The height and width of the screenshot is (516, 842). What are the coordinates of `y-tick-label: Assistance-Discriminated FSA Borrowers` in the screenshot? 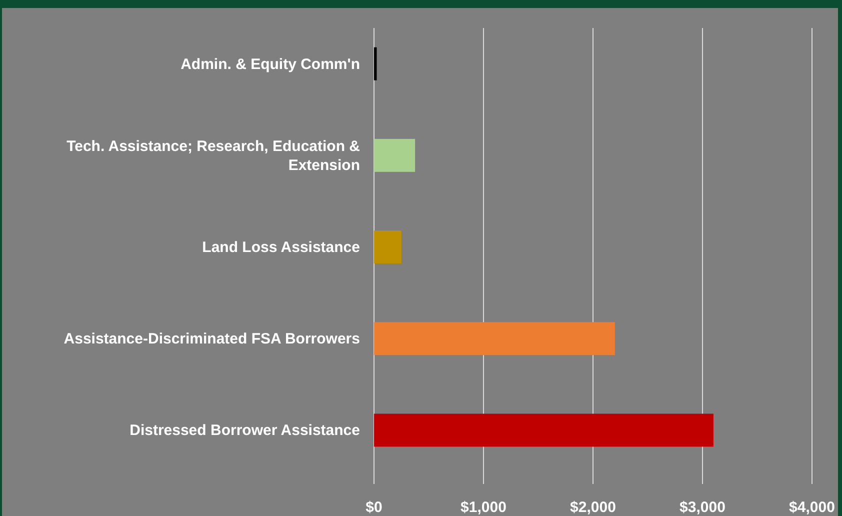 It's located at (212, 339).